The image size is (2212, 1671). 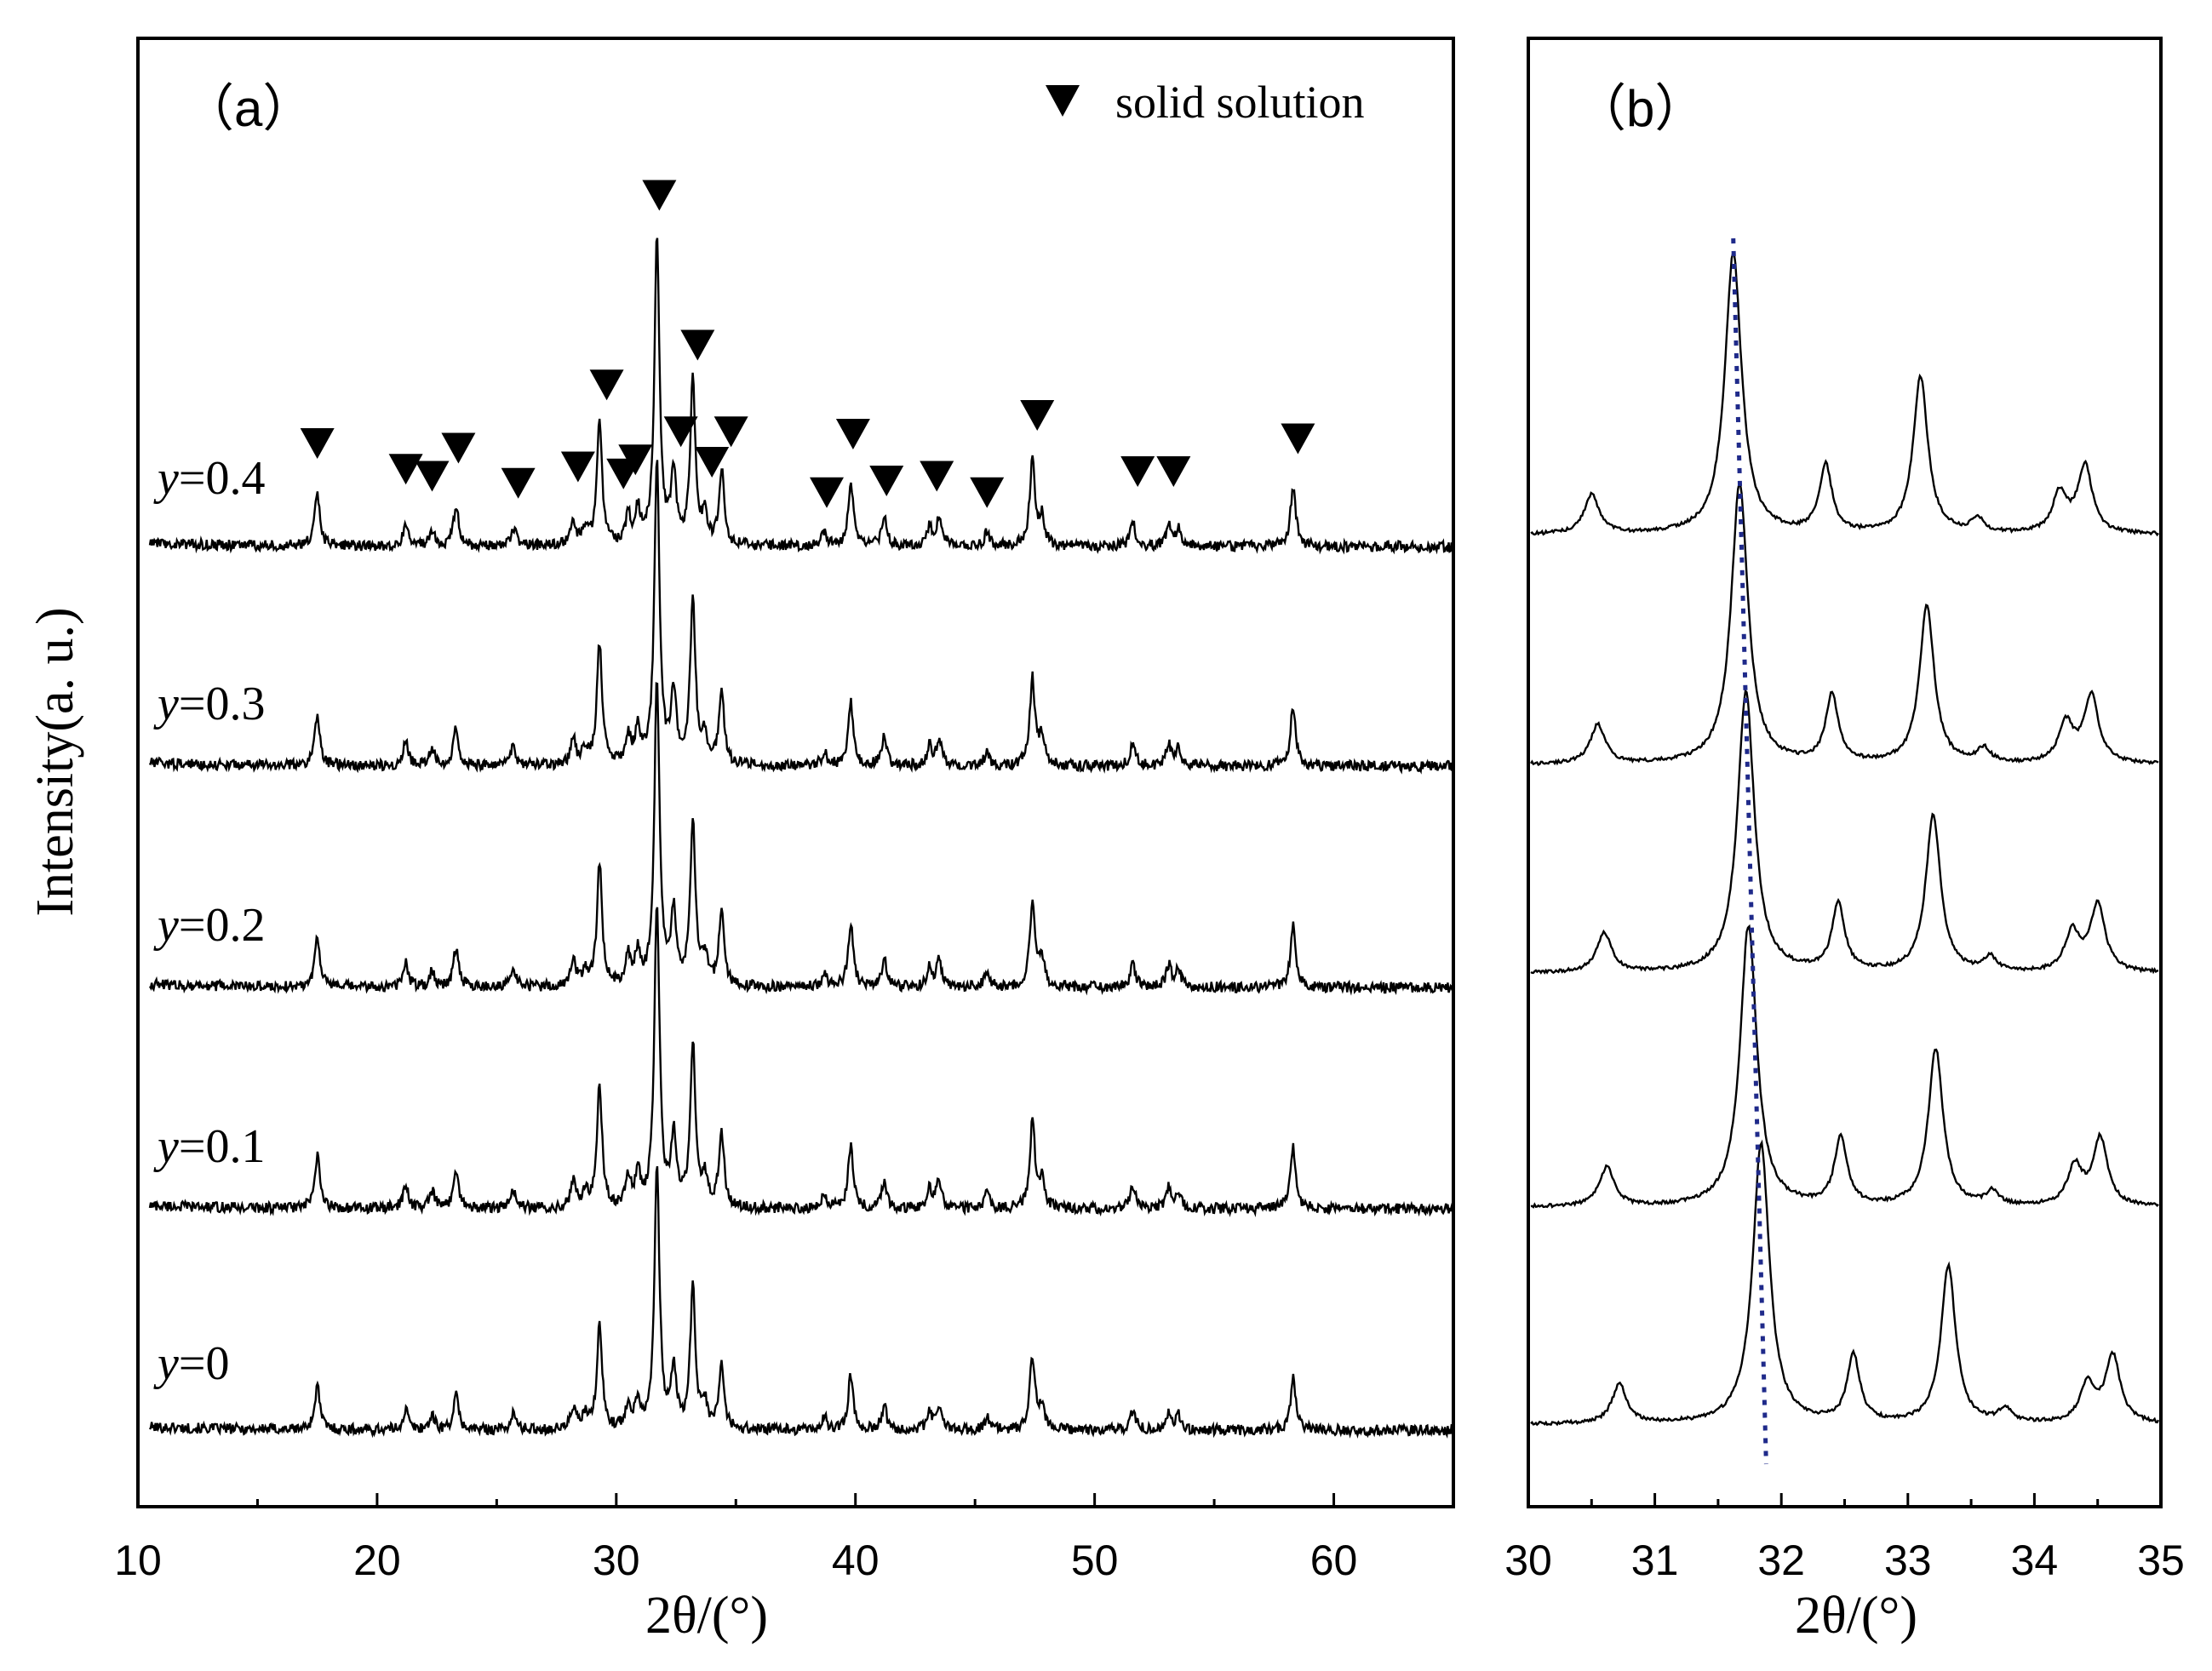 What do you see at coordinates (2161, 1560) in the screenshot?
I see `x-tick-label: 35` at bounding box center [2161, 1560].